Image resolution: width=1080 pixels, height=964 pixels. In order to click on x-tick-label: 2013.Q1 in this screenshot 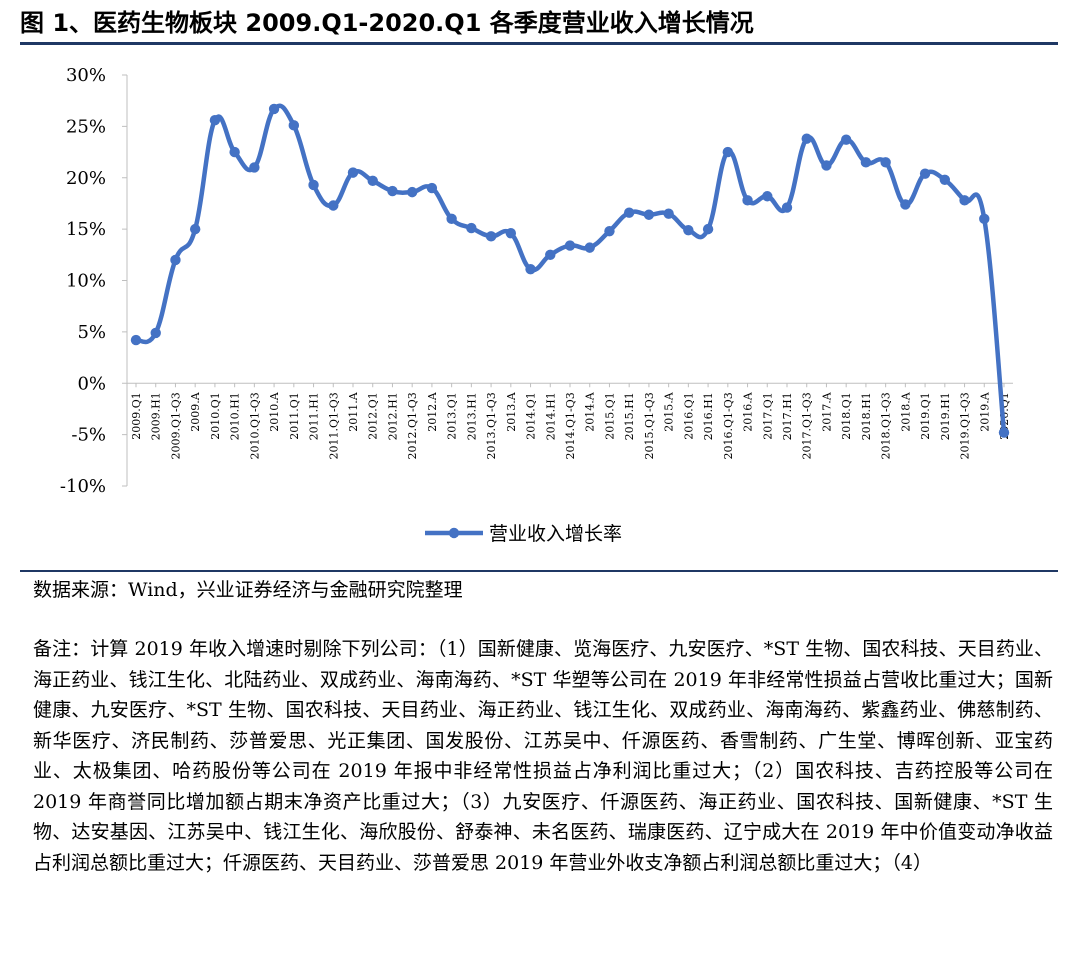, I will do `click(452, 416)`.